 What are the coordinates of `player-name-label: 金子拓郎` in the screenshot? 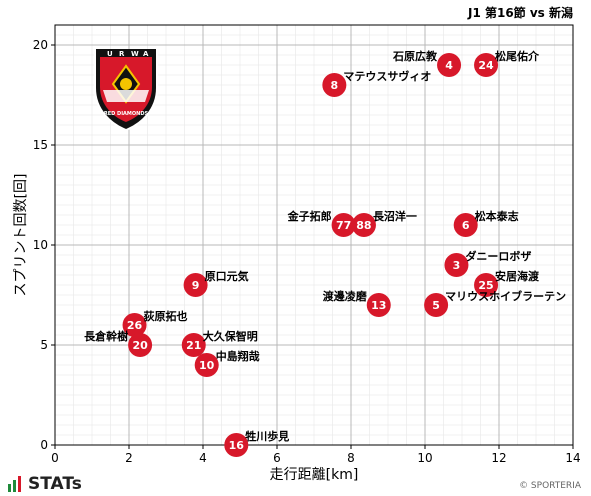 It's located at (309, 216).